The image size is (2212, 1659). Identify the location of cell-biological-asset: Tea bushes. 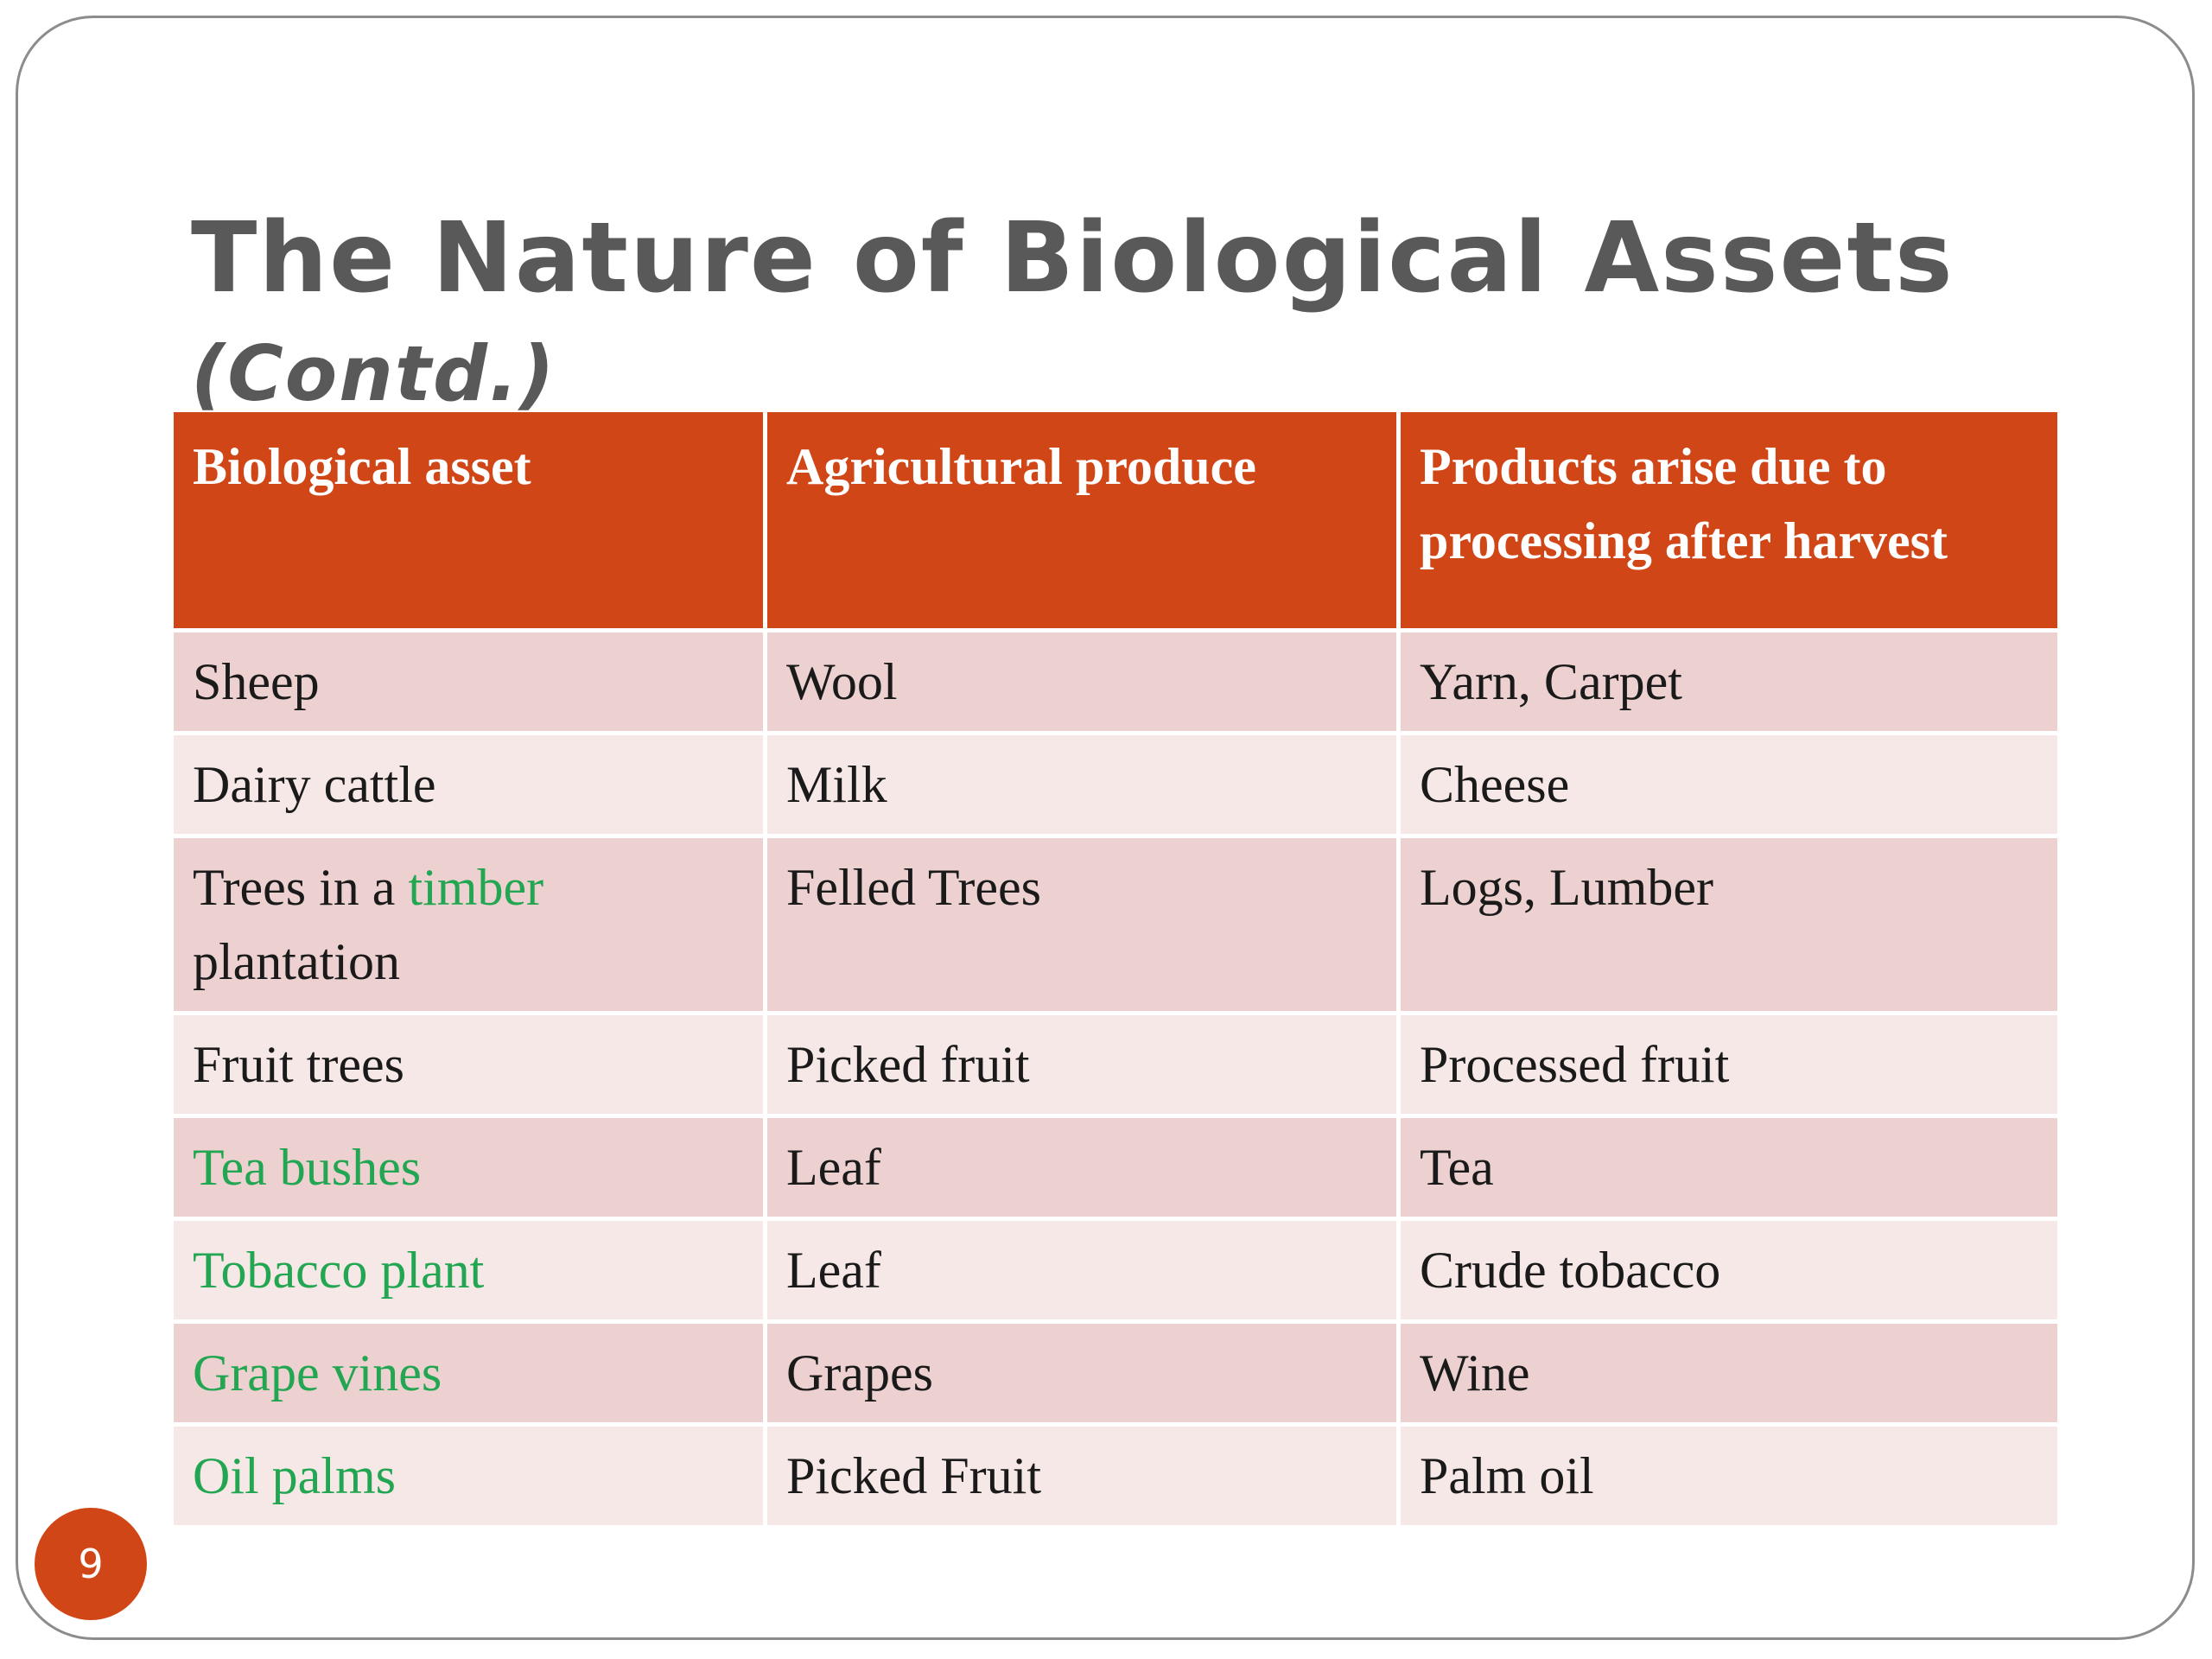
(468, 1167).